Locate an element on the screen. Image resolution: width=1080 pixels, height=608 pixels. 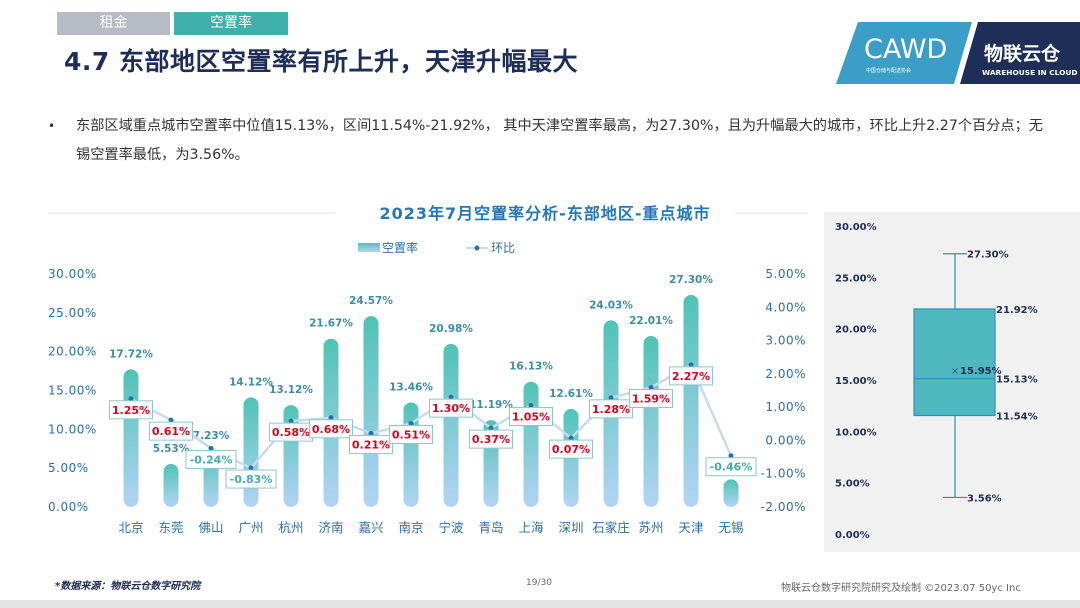
bar-value-label: 13.12% is located at coordinates (291, 390).